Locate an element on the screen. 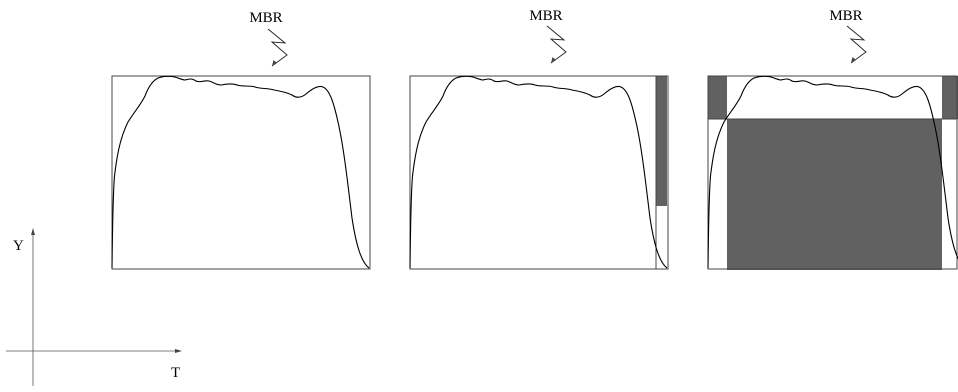  shaded-region-right-strip is located at coordinates (661, 141).